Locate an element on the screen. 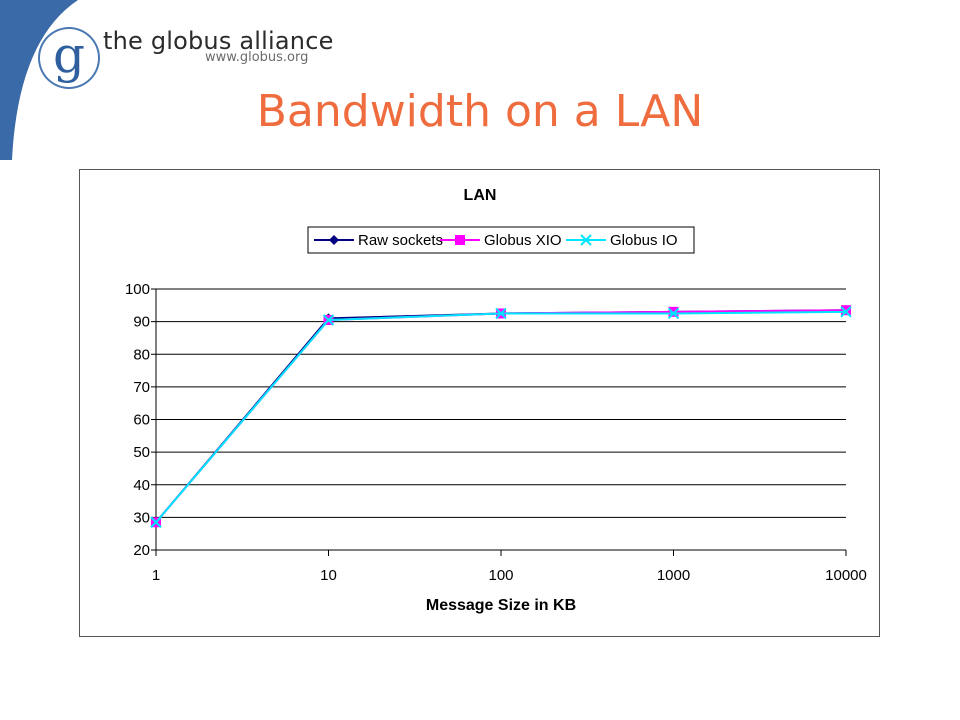 This screenshot has width=960, height=720. legend-entry: Globus XIO is located at coordinates (501, 240).